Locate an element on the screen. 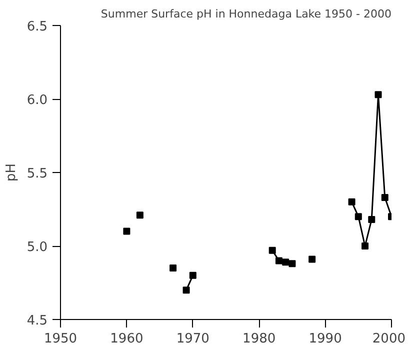 This screenshot has height=349, width=410. chart-title: Summer Surface pH in Honnedaga Lake 1950 - 2000 is located at coordinates (246, 14).